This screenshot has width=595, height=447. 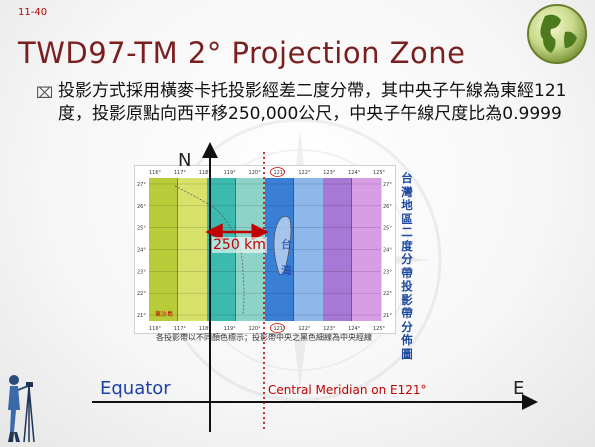 I want to click on east-label: E, so click(x=518, y=388).